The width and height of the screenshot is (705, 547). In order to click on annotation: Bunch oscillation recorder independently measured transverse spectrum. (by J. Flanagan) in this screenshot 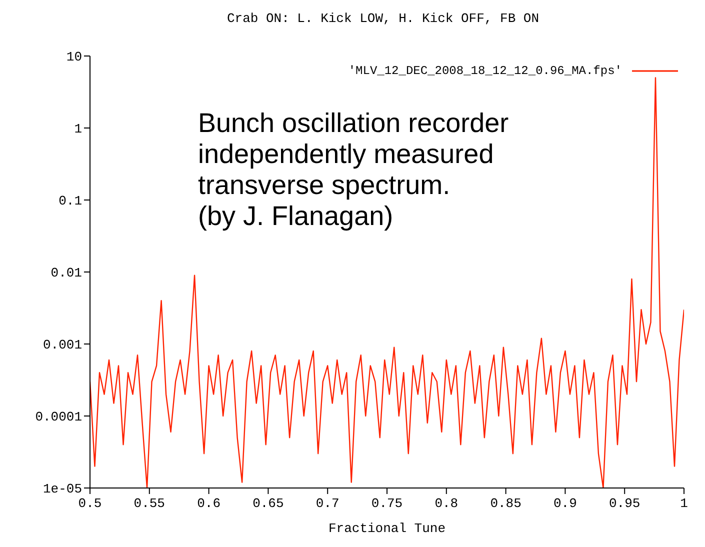, I will do `click(353, 170)`.